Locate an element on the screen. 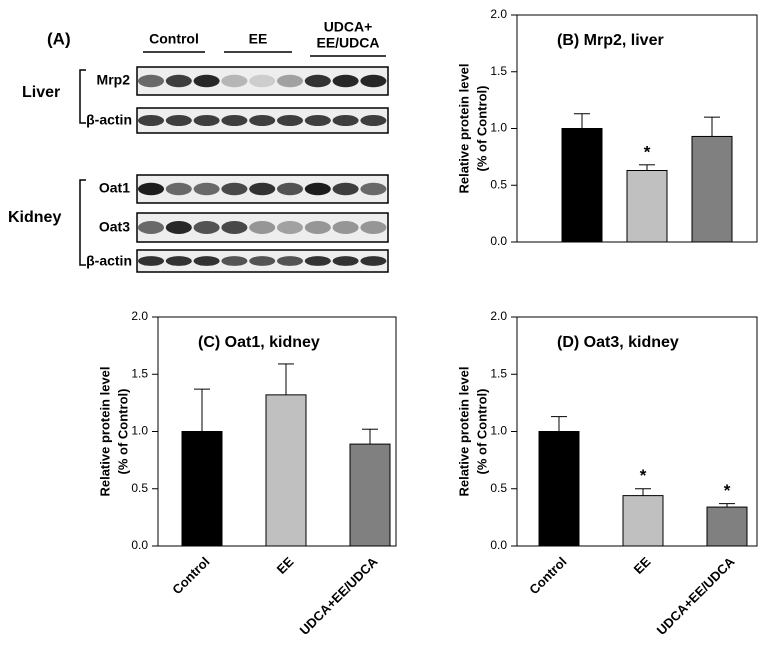 This screenshot has height=645, width=773. chart-title: (B) Mrp2, liver is located at coordinates (610, 40).